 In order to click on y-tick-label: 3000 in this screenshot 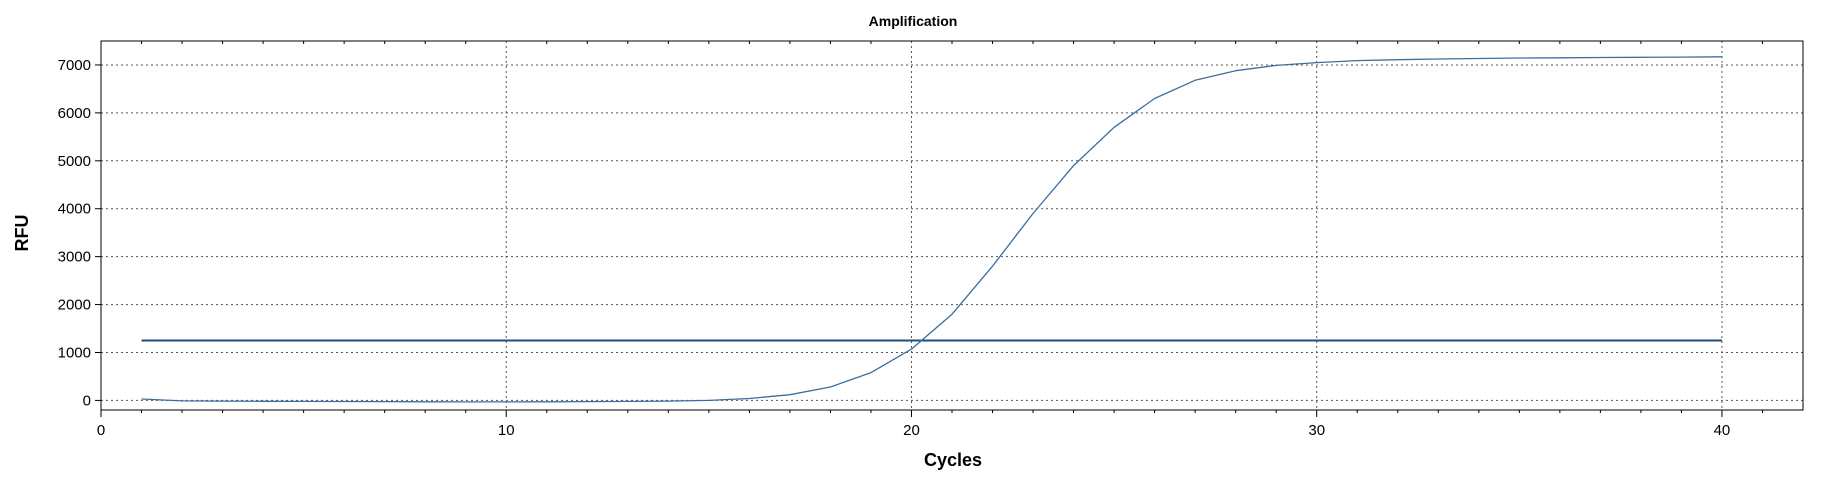, I will do `click(74, 257)`.